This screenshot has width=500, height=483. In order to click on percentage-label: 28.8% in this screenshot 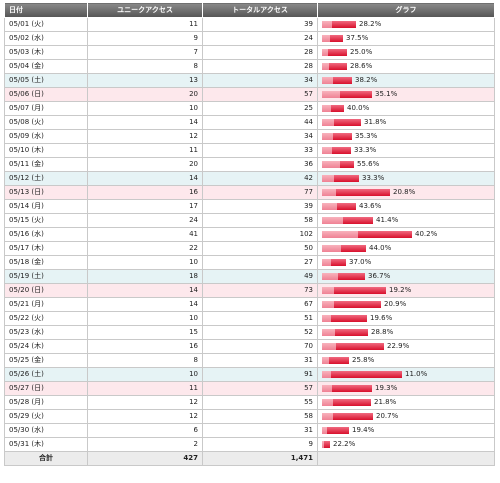, I will do `click(382, 332)`.